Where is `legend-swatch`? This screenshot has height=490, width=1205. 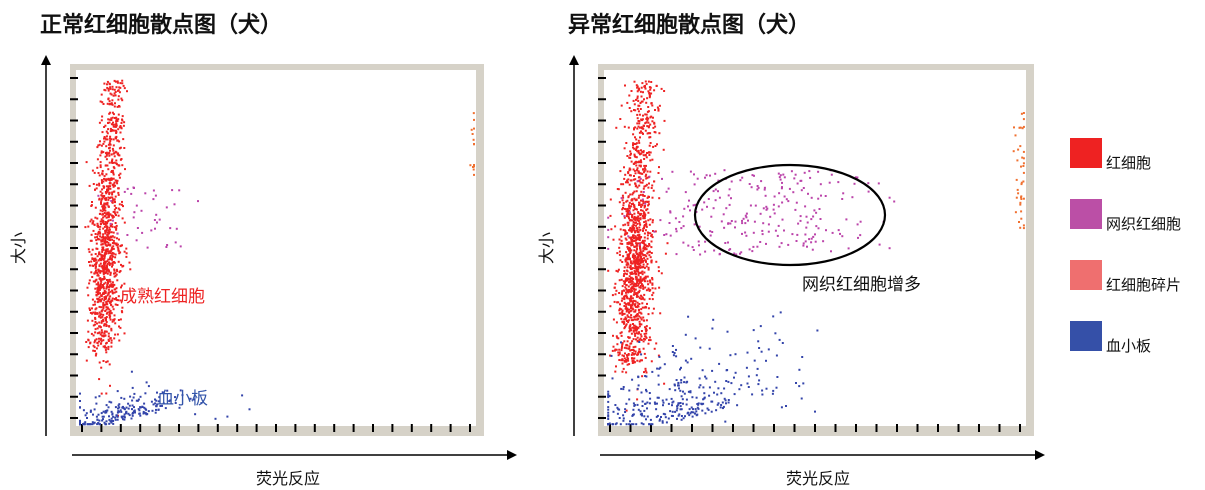 legend-swatch is located at coordinates (1086, 336).